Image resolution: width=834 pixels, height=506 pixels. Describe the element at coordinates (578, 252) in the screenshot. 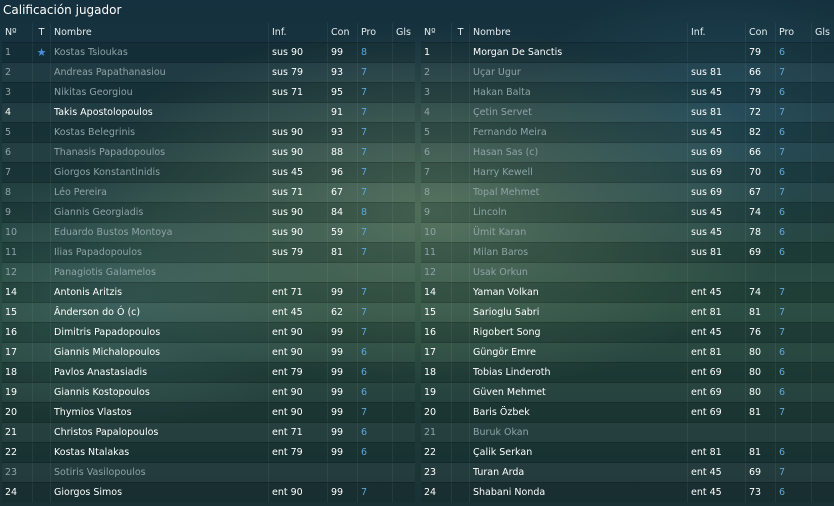

I see `player-name: Milan Baros` at that location.